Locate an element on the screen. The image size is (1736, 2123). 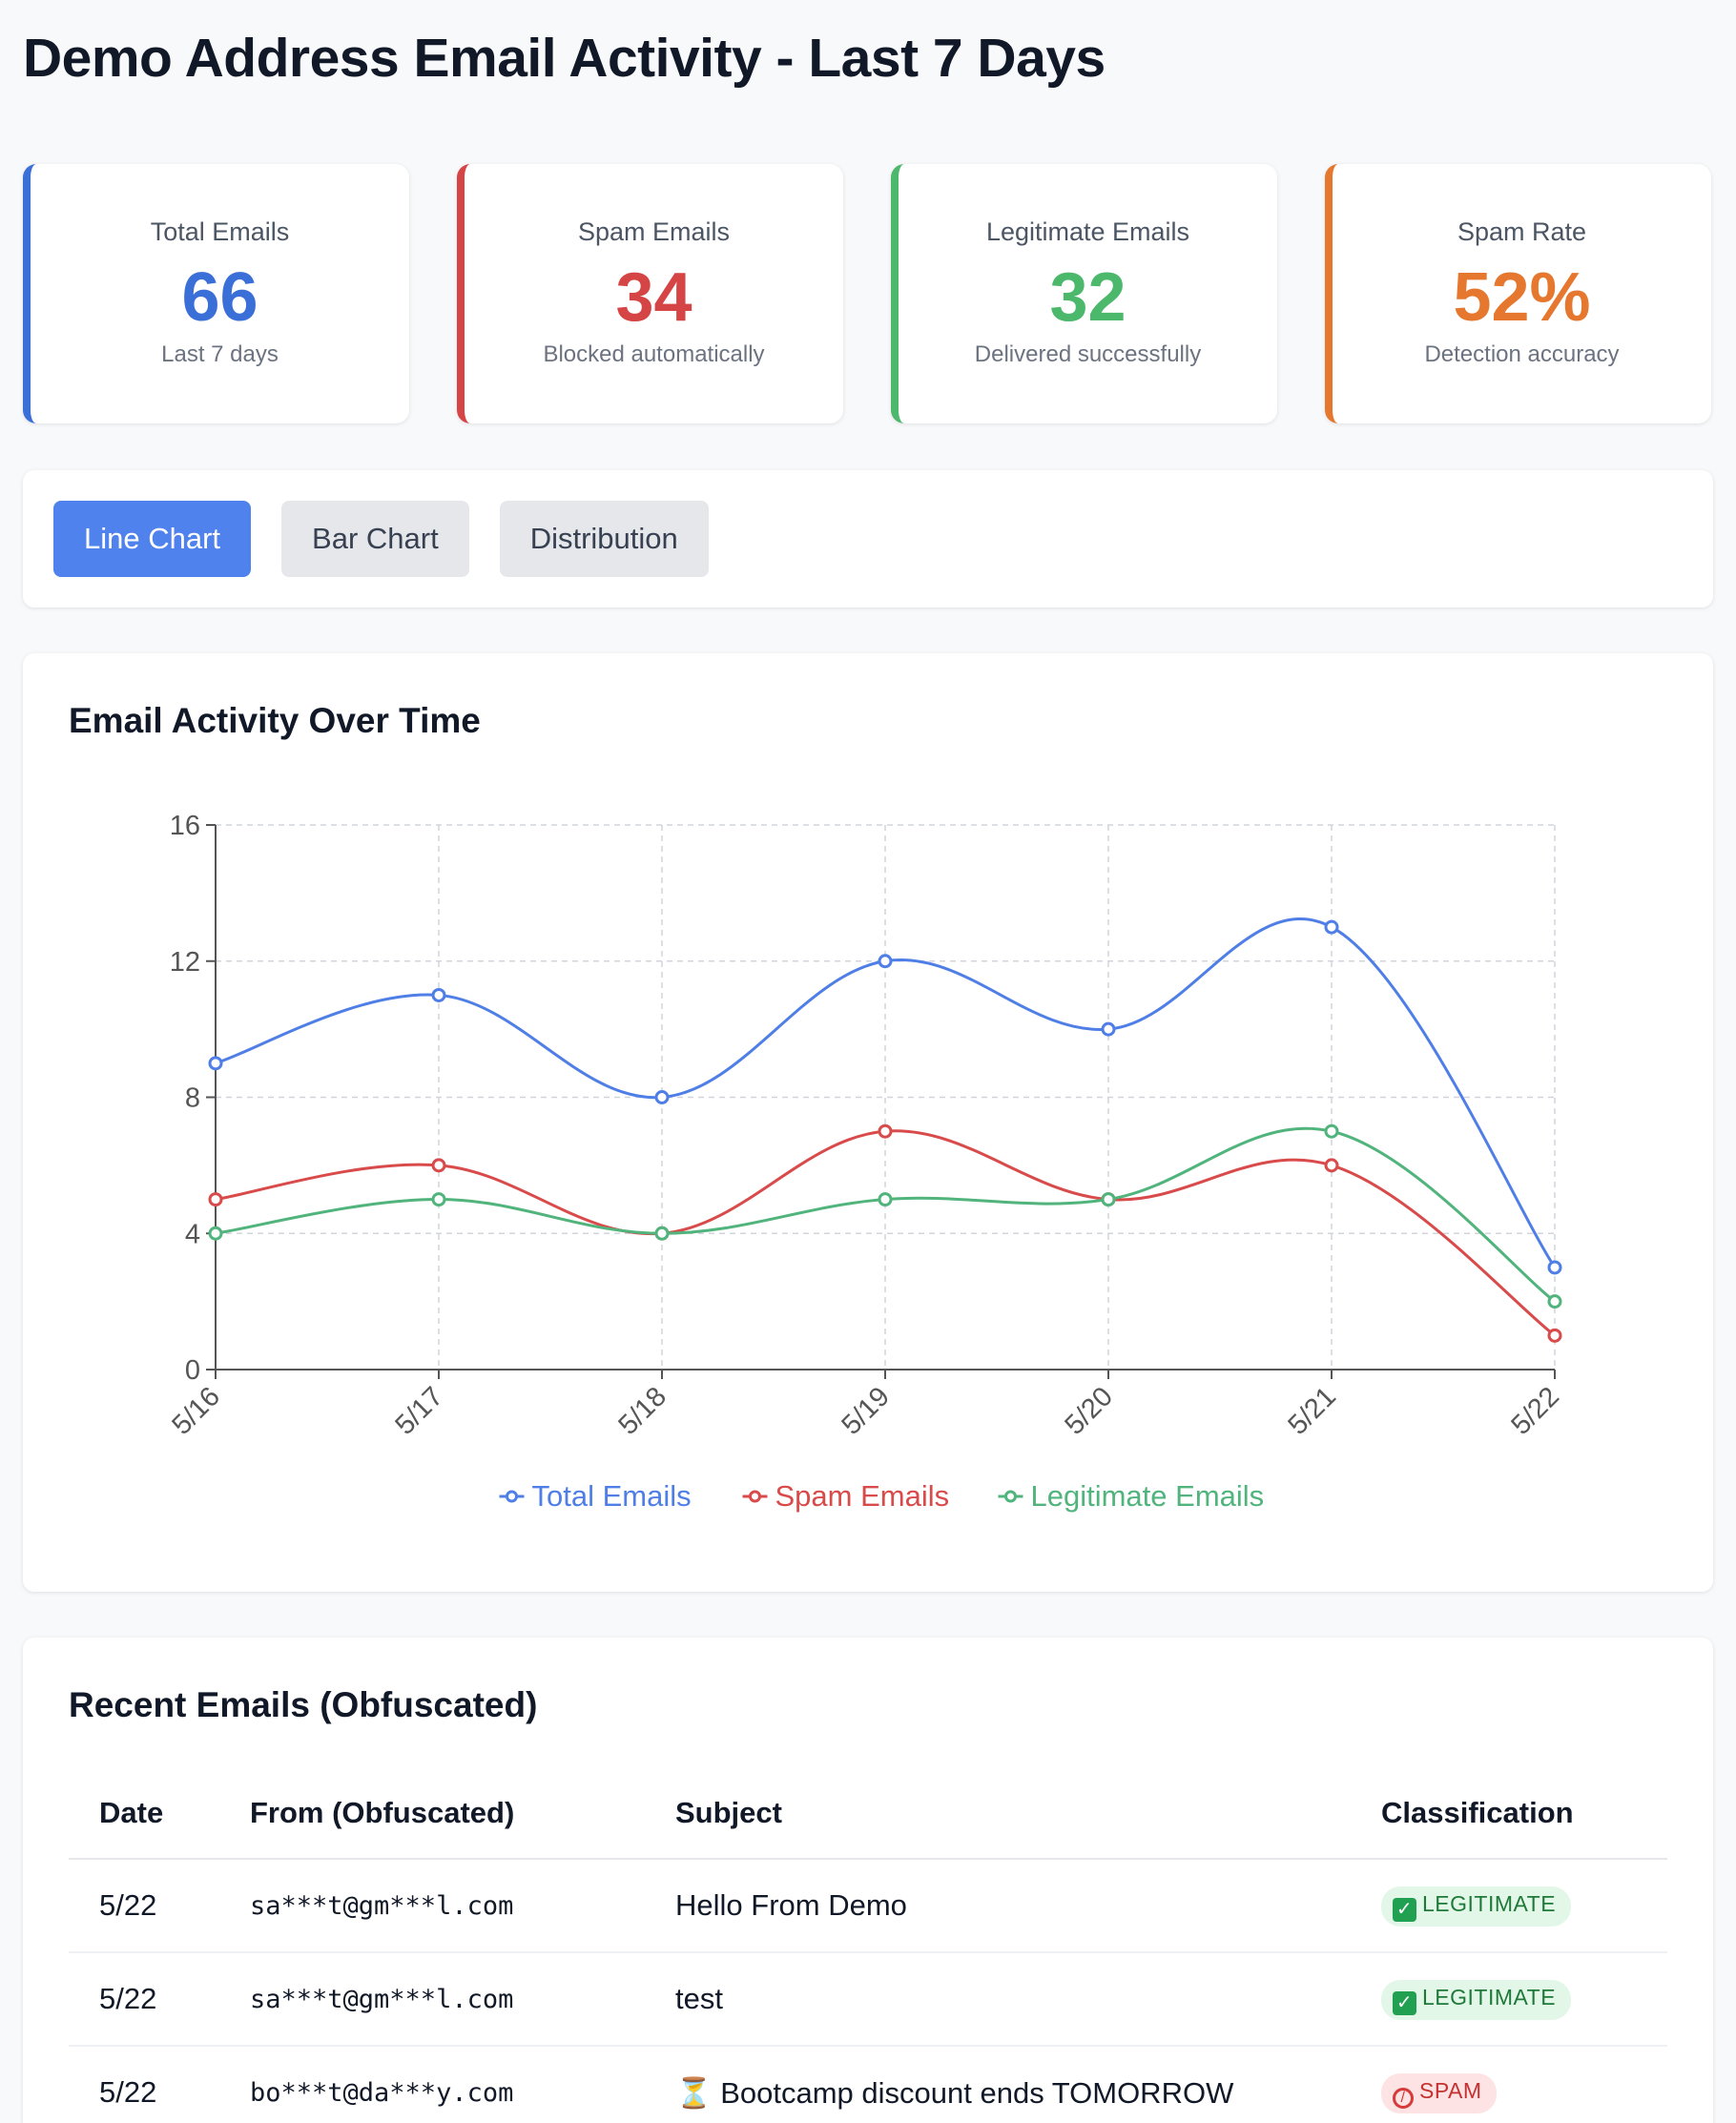
stat-label: Spam Emails is located at coordinates (654, 232).